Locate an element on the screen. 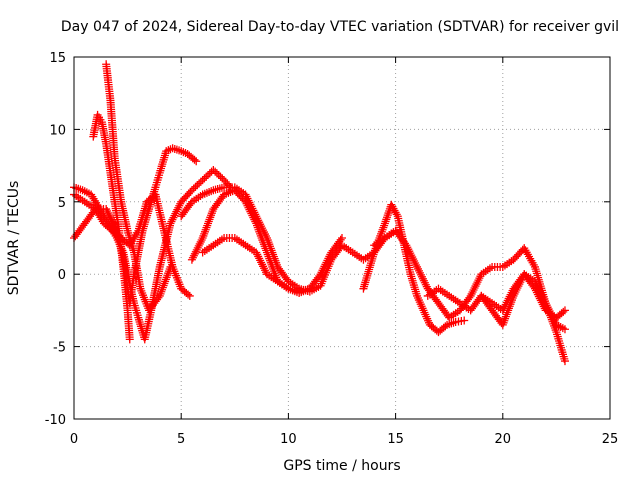 The height and width of the screenshot is (480, 640). y-tick-label: 10 is located at coordinates (57, 130).